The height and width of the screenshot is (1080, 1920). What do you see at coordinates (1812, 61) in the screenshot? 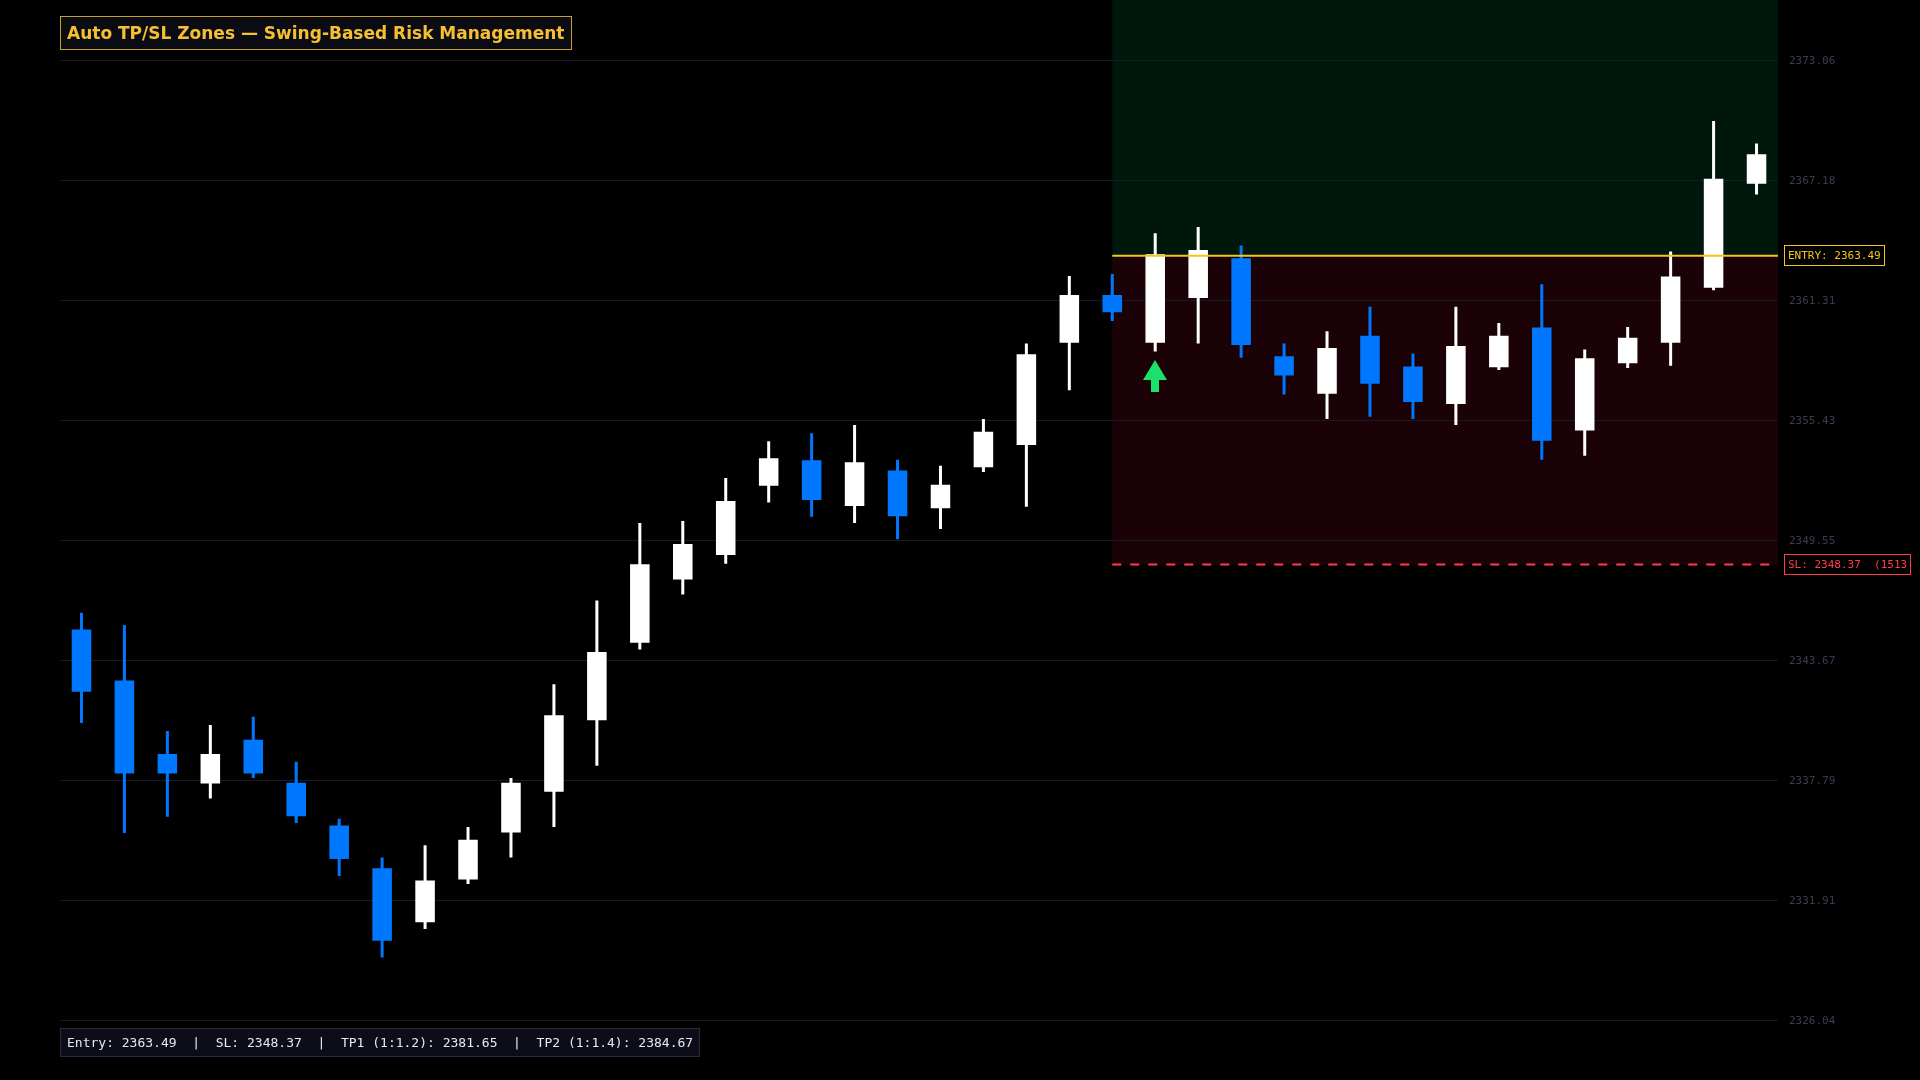
I see `y-tick-label: 2373.06` at bounding box center [1812, 61].